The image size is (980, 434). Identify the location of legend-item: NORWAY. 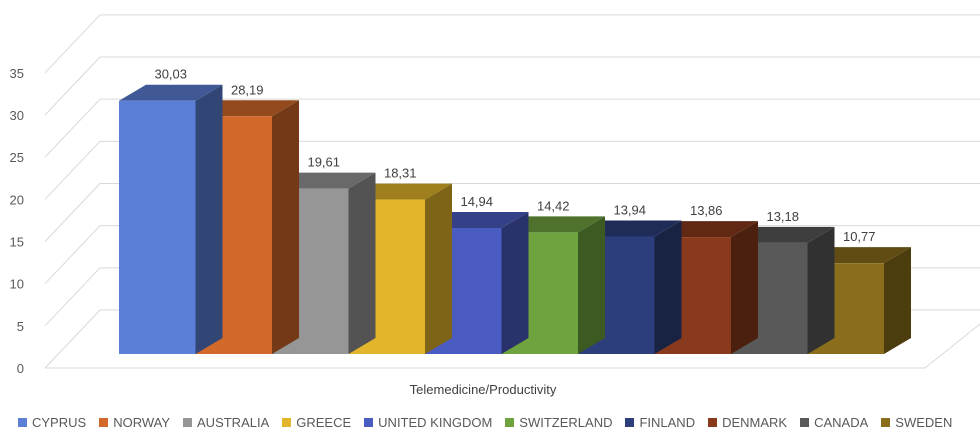
(134, 422).